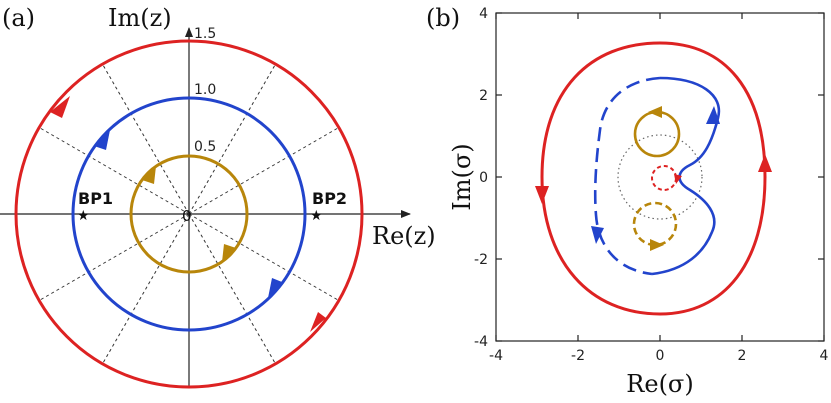 This screenshot has height=403, width=831. Describe the element at coordinates (60, 107) in the screenshot. I see `red-circle-arrow-upper` at that location.